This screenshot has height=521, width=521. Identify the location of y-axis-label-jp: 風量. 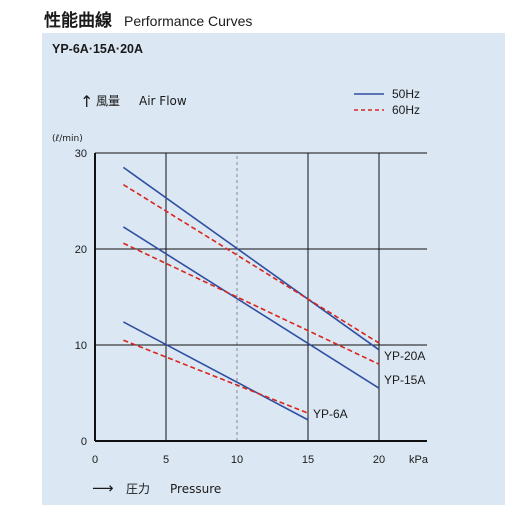
(108, 101).